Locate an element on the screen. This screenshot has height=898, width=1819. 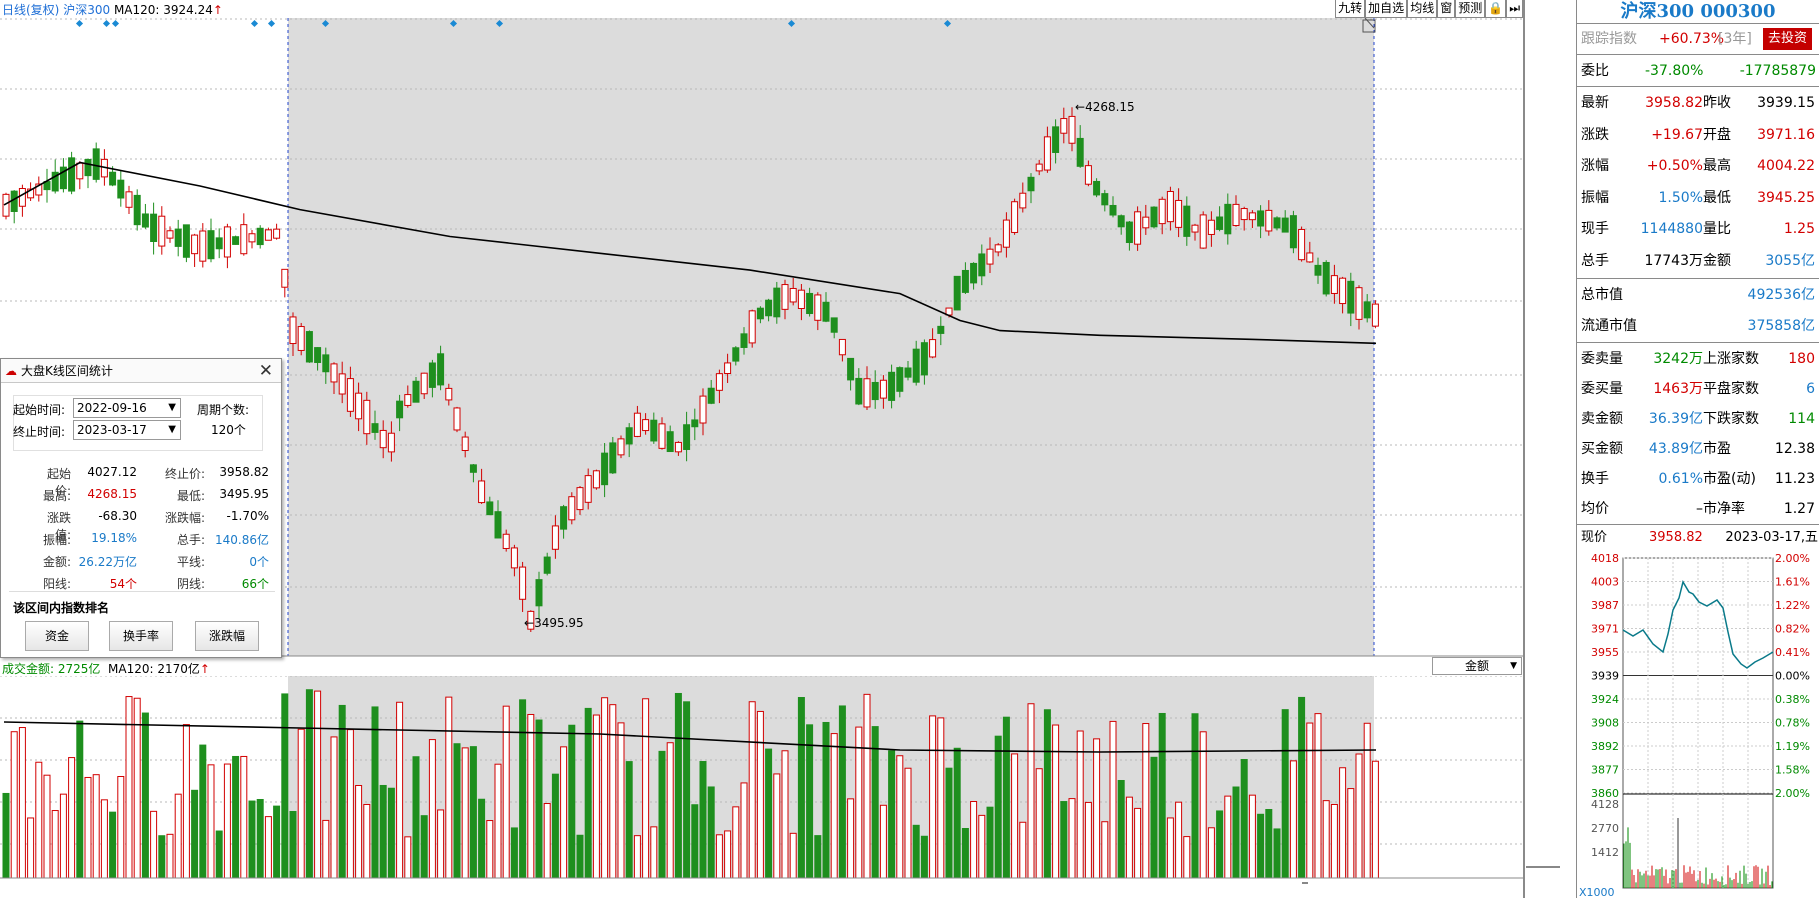
stat-value: 0个 is located at coordinates (259, 562).